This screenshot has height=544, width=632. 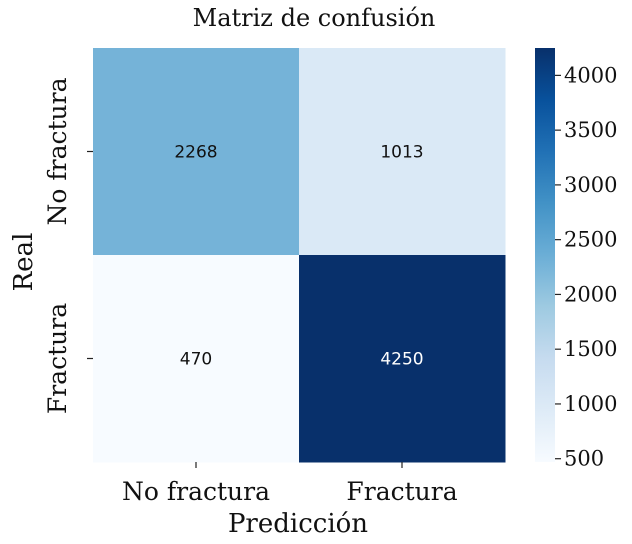 I want to click on cell-value-label: 470, so click(x=196, y=360).